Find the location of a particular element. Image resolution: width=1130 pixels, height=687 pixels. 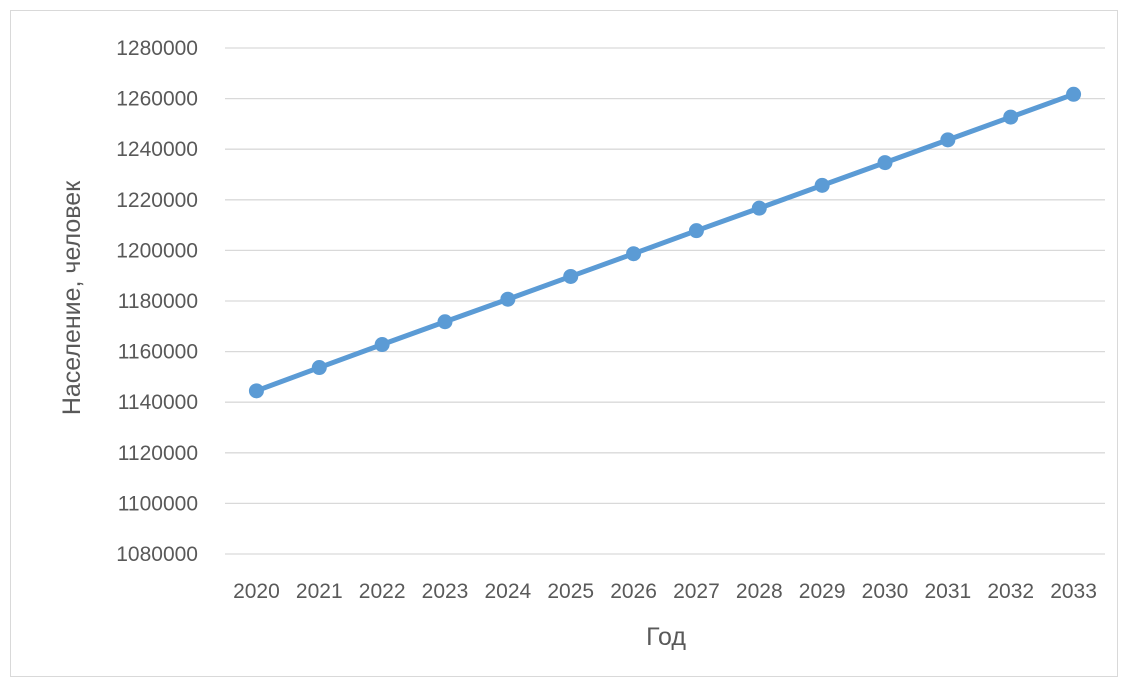

y-tick-label: 1100000 is located at coordinates (158, 503).